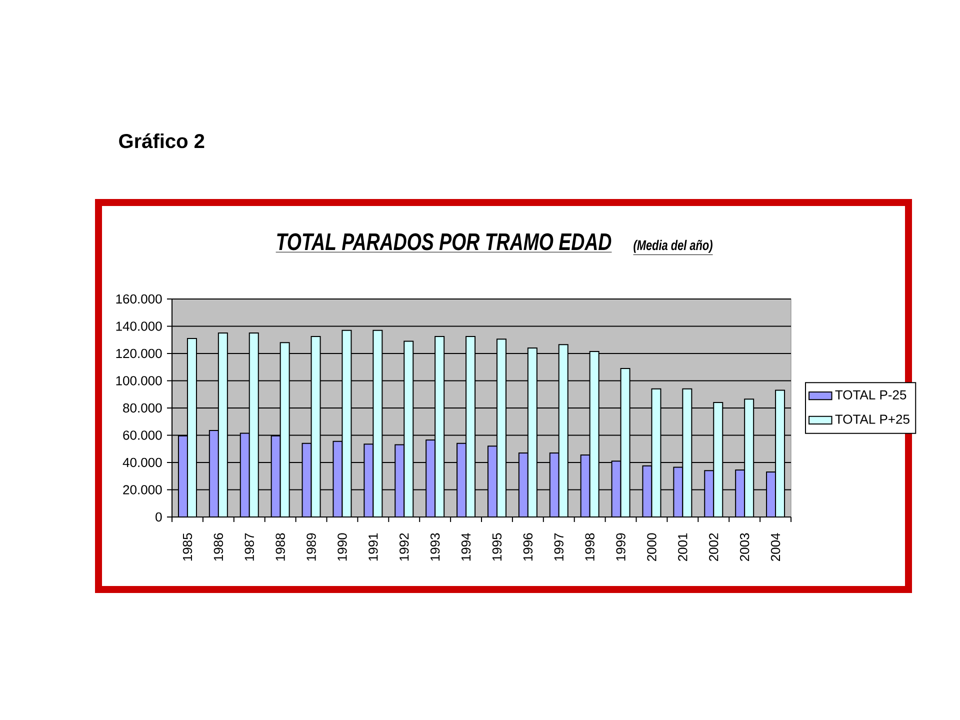 The image size is (960, 720). Describe the element at coordinates (373, 547) in the screenshot. I see `x-tick-label: 1991` at that location.